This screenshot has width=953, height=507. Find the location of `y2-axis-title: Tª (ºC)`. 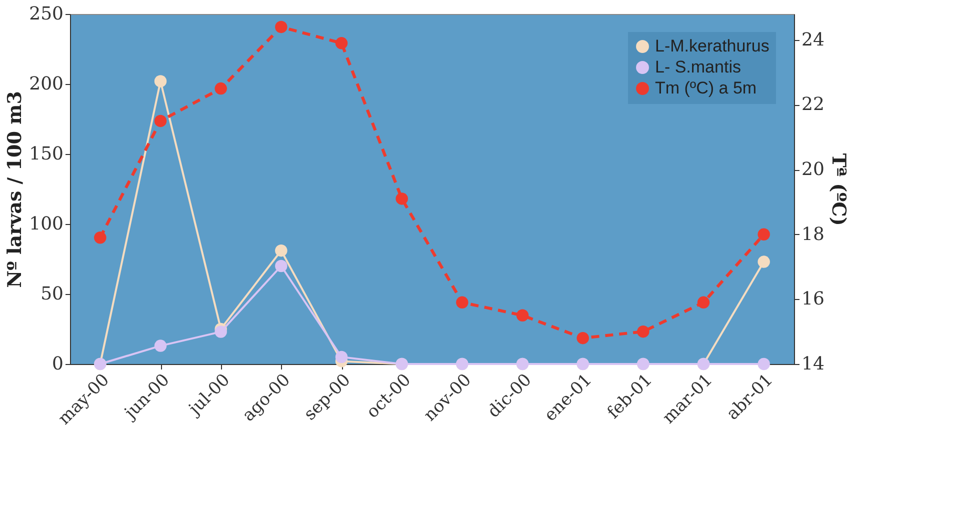

y2-axis-title: Tª (ºC) is located at coordinates (838, 189).